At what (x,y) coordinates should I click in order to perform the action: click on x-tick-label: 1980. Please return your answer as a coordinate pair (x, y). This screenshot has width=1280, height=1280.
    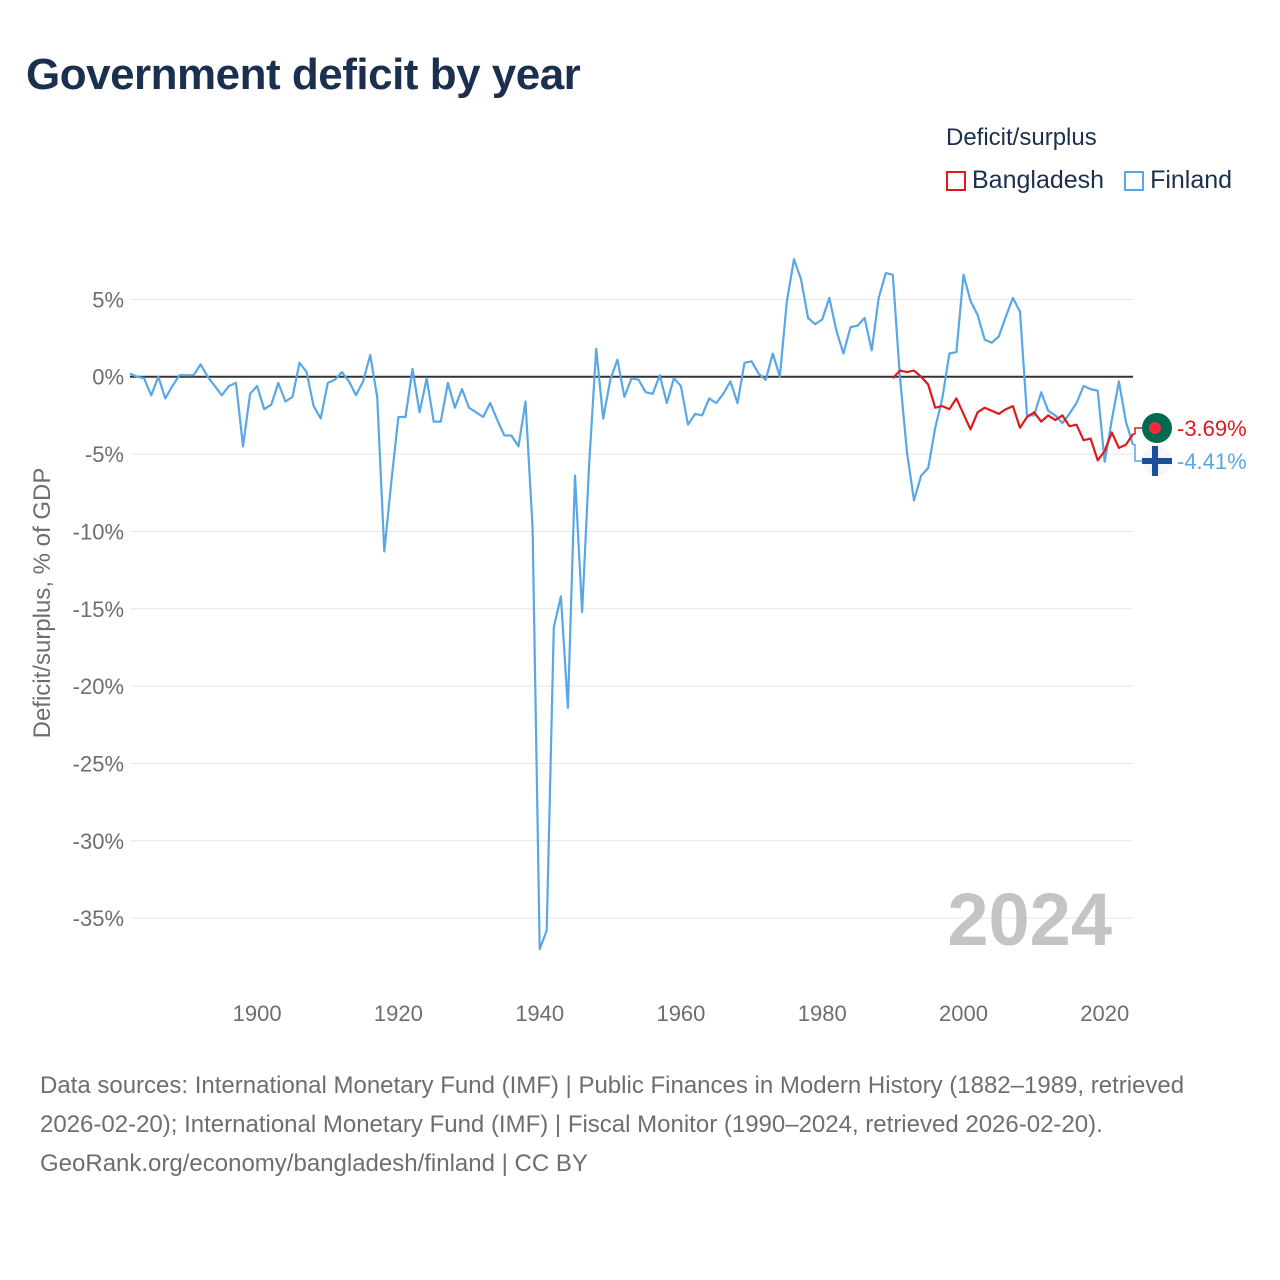
    Looking at the image, I should click on (822, 1013).